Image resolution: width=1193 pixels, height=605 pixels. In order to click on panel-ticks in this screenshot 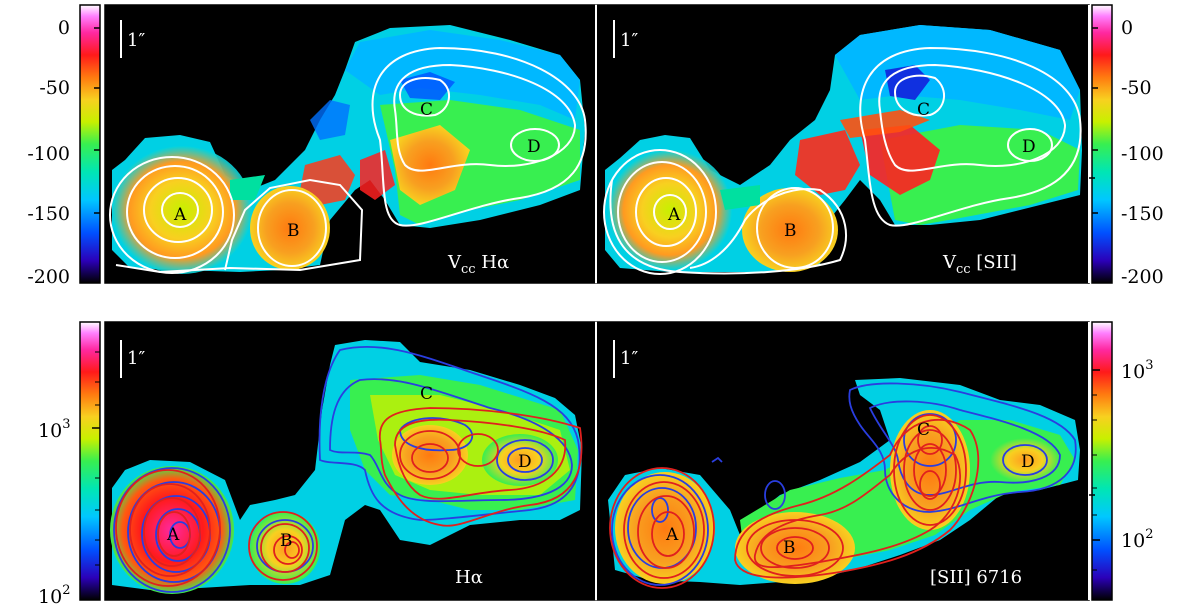, I will do `click(1092, 336)`.